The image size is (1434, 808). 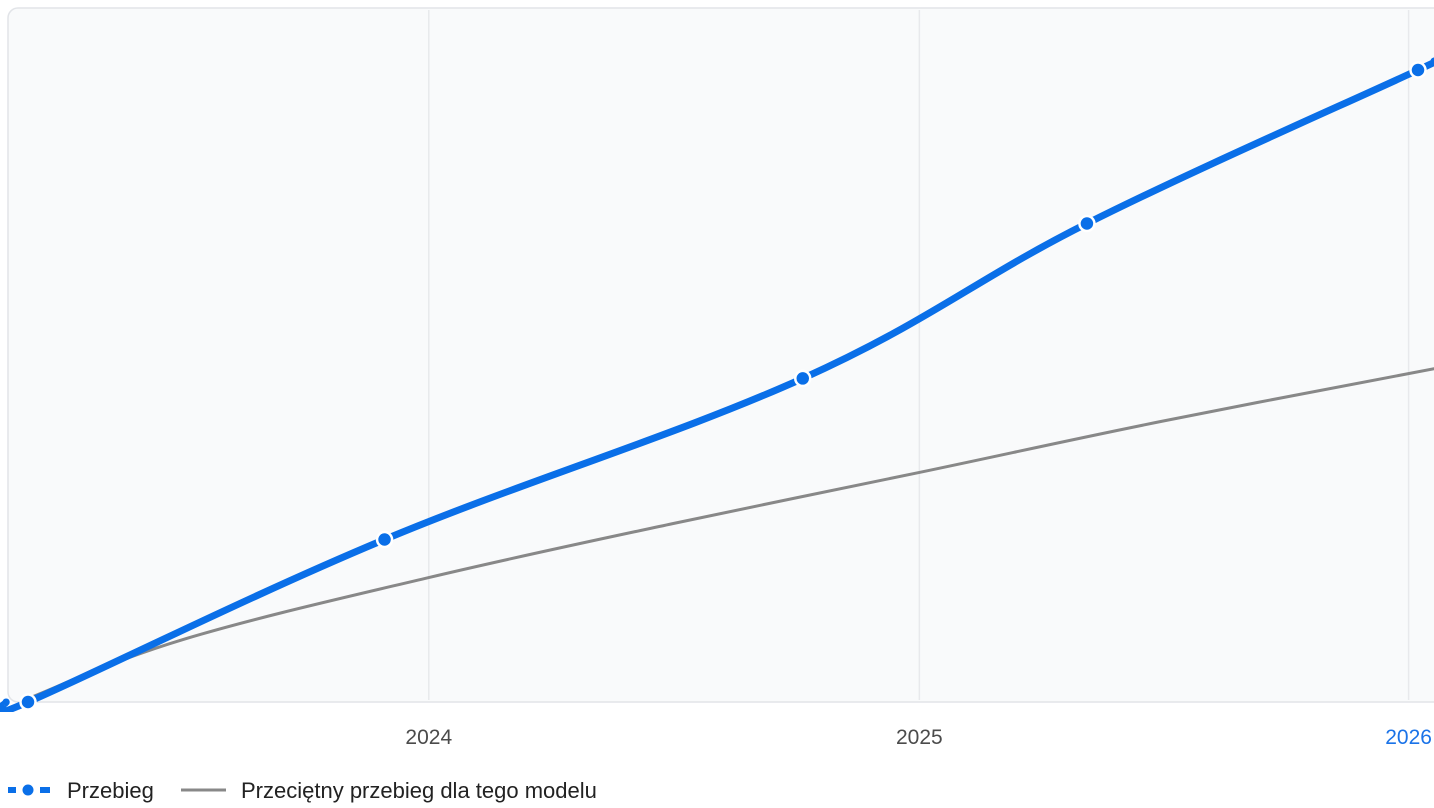 I want to click on x-tick-label-2024: 2024, so click(x=428, y=737).